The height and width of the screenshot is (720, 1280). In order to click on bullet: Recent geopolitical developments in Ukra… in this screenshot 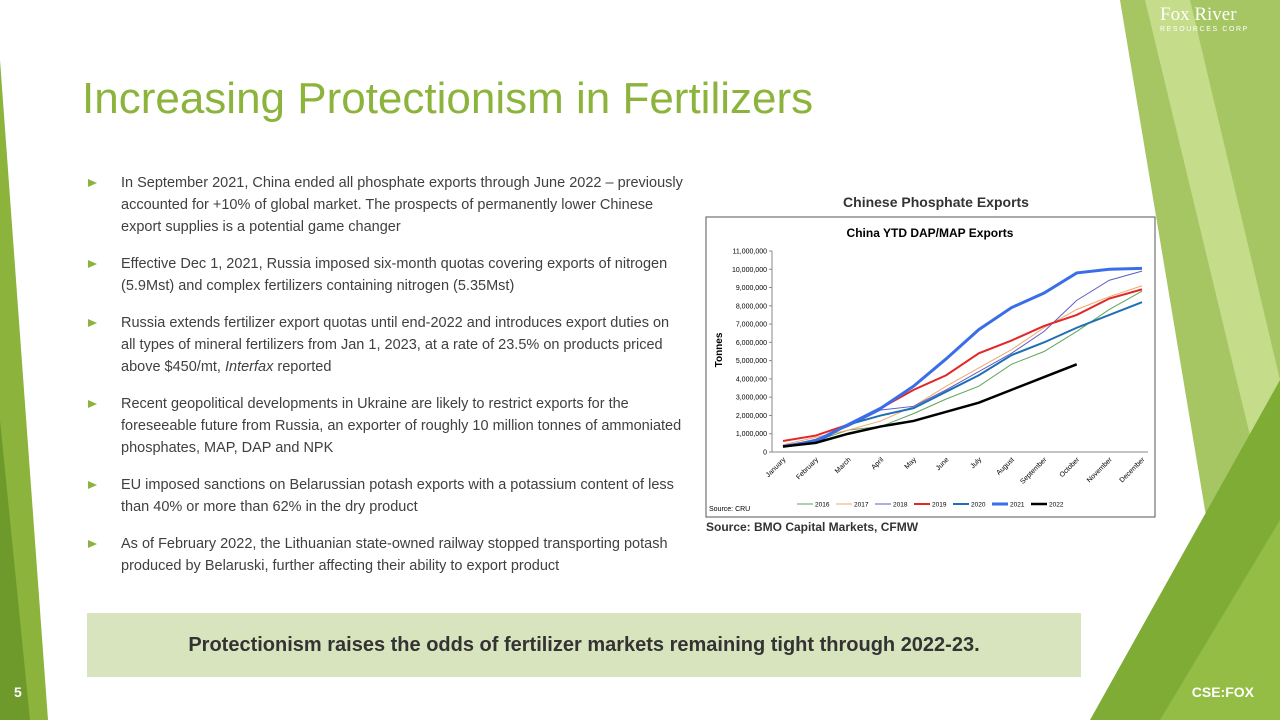, I will do `click(386, 426)`.